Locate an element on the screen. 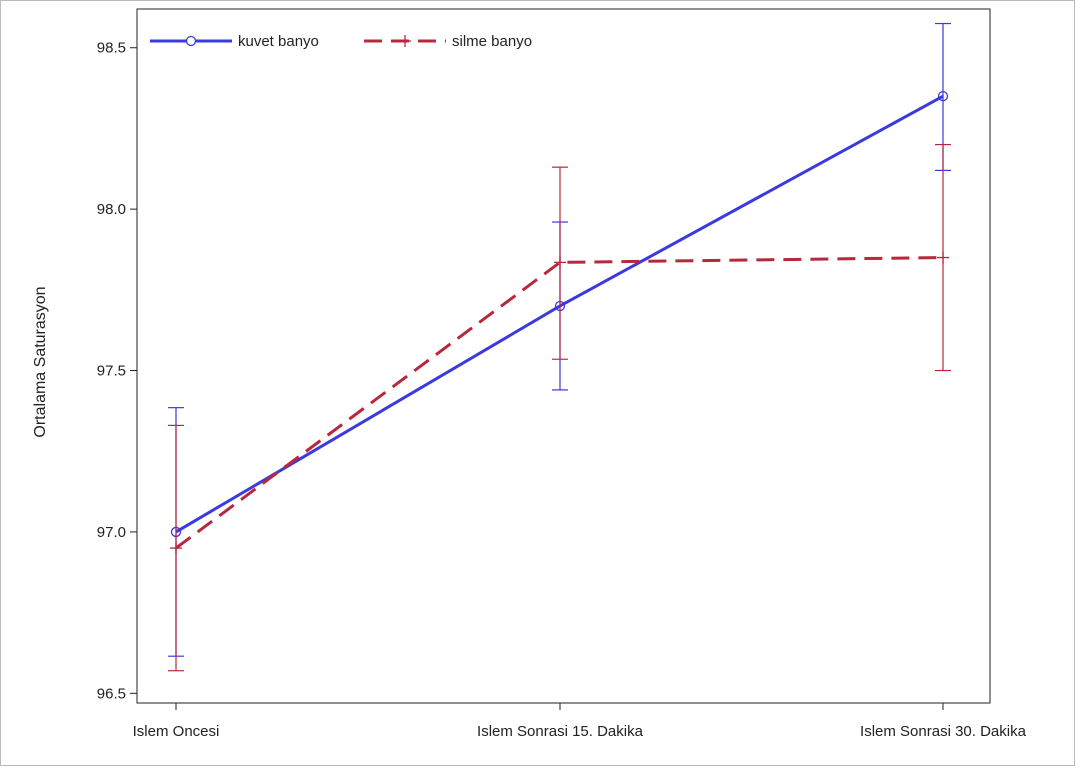 This screenshot has width=1081, height=771. legend-entry-1: silme banyo is located at coordinates (448, 41).